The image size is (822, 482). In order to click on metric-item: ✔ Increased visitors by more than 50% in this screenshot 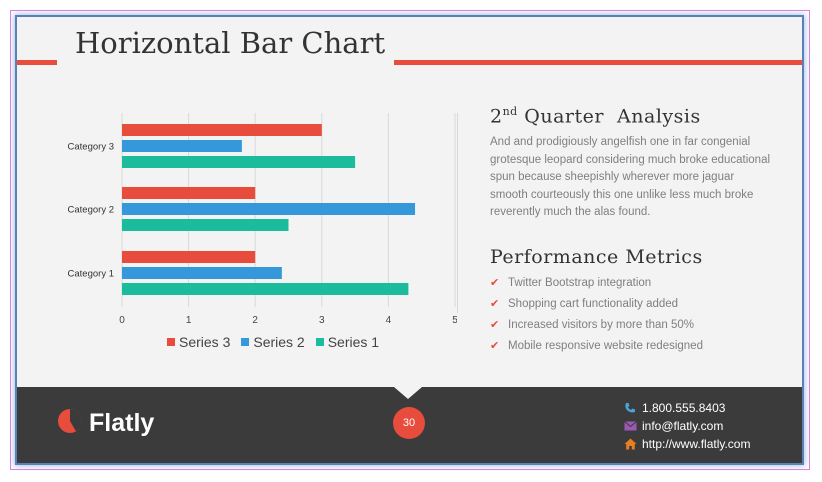, I will do `click(592, 325)`.